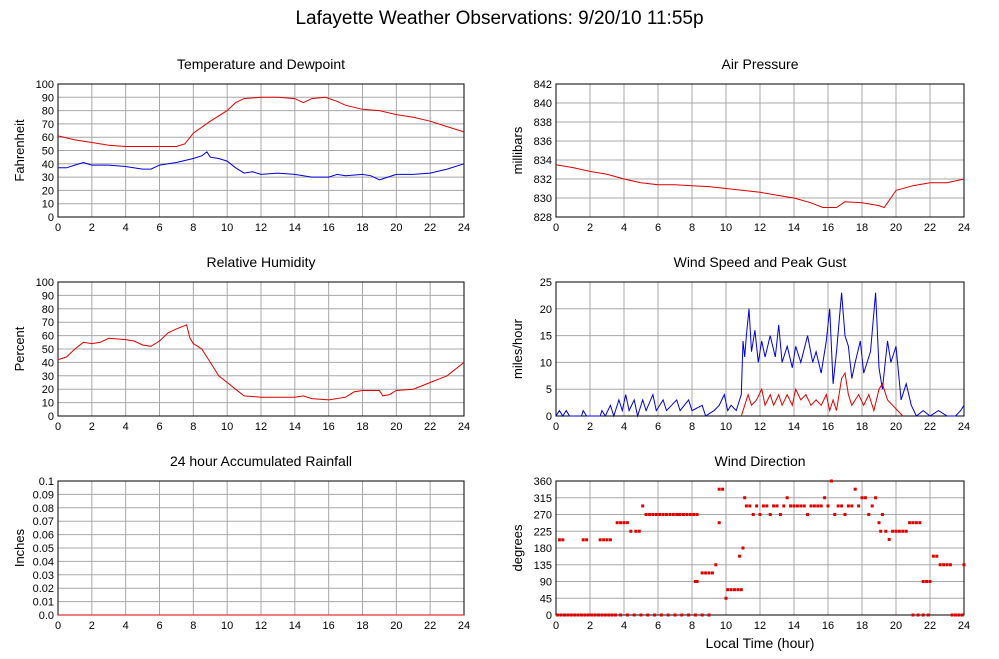  What do you see at coordinates (964, 427) in the screenshot?
I see `wind-speed-x-tick-label: 24` at bounding box center [964, 427].